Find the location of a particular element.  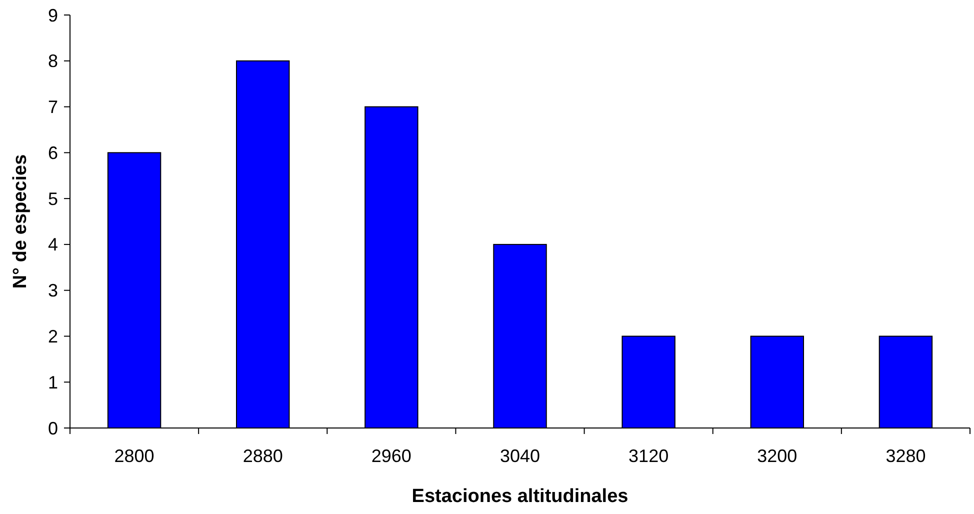

y-tick-label: 7 is located at coordinates (53, 107).